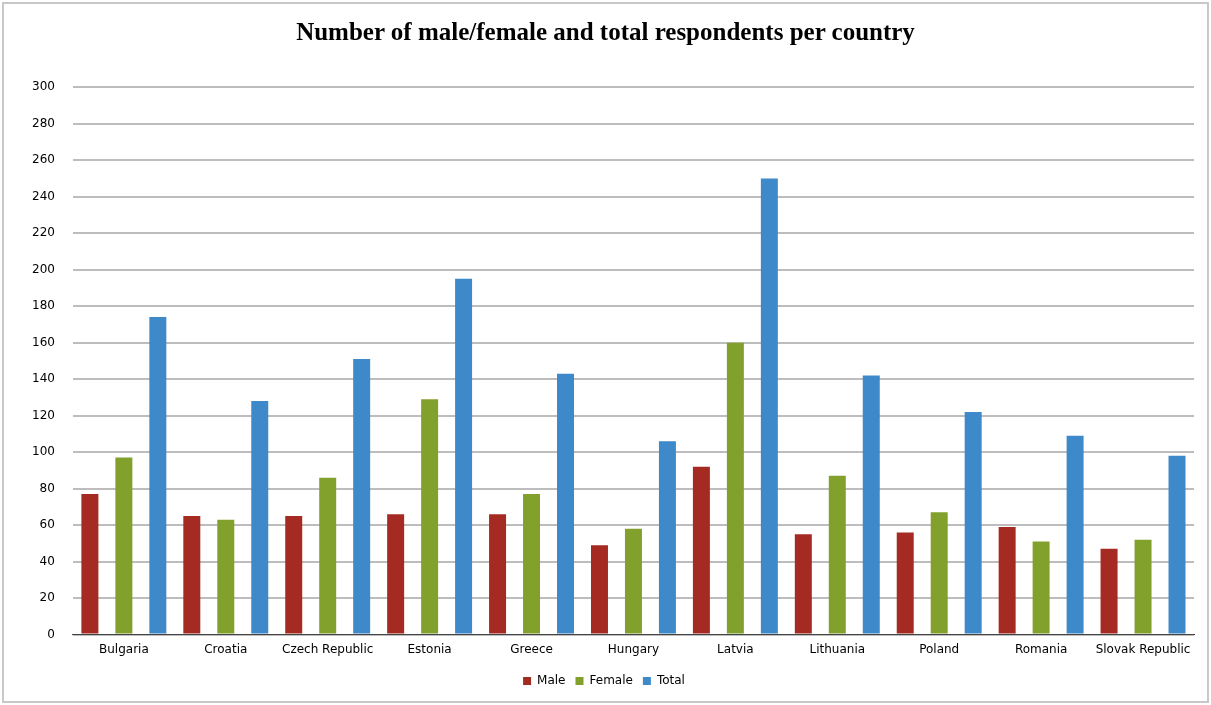 This screenshot has height=705, width=1211. I want to click on x-tick-label: Hungary, so click(633, 648).